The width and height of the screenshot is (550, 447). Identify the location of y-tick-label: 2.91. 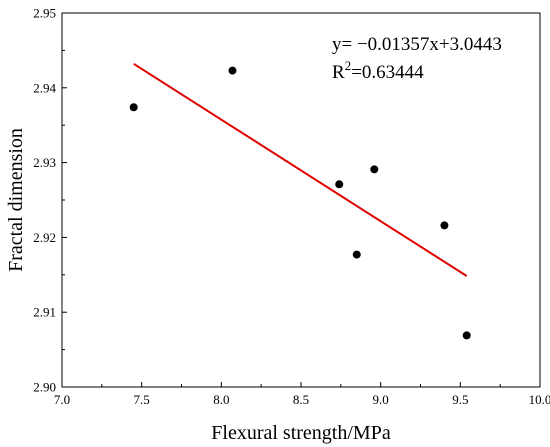
(44, 312).